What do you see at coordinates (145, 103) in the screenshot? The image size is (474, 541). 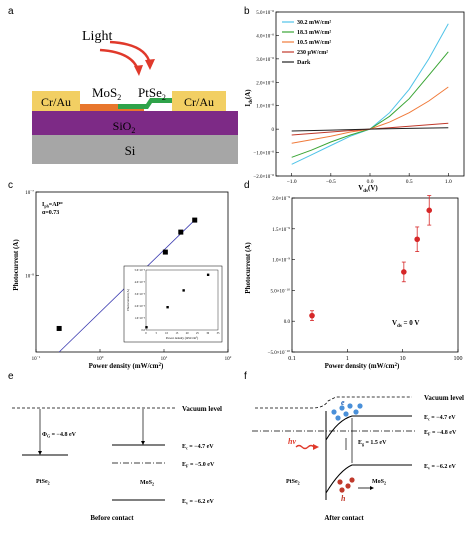 I see `ptse2-flake` at bounding box center [145, 103].